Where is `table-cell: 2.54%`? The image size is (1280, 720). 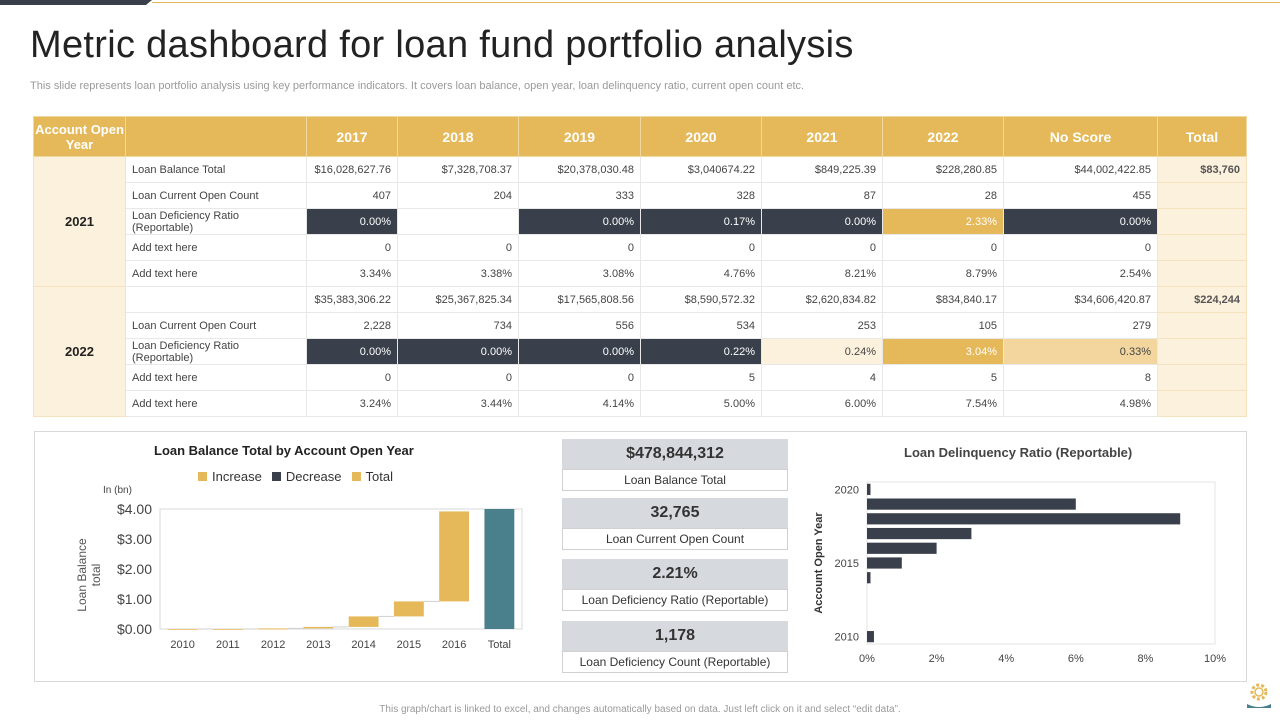 table-cell: 2.54% is located at coordinates (1080, 273).